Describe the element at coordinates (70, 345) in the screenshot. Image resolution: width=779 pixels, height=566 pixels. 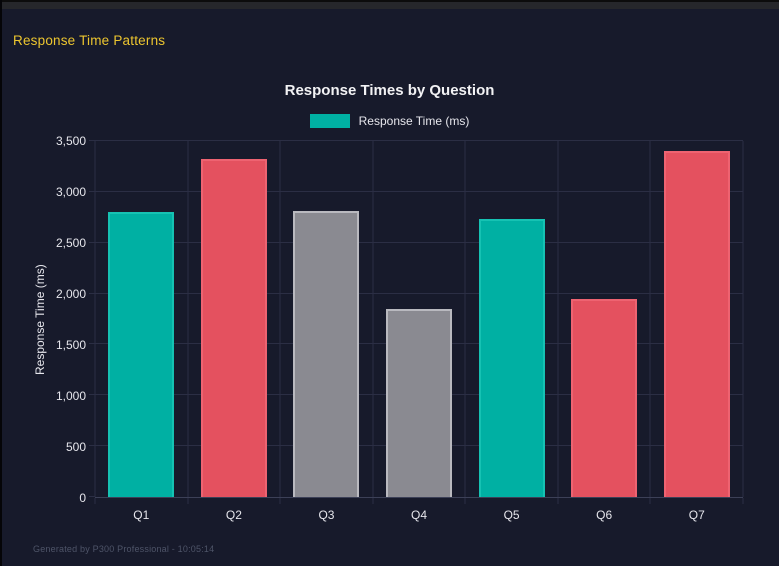
I see `y-tick-label: 1,500` at that location.